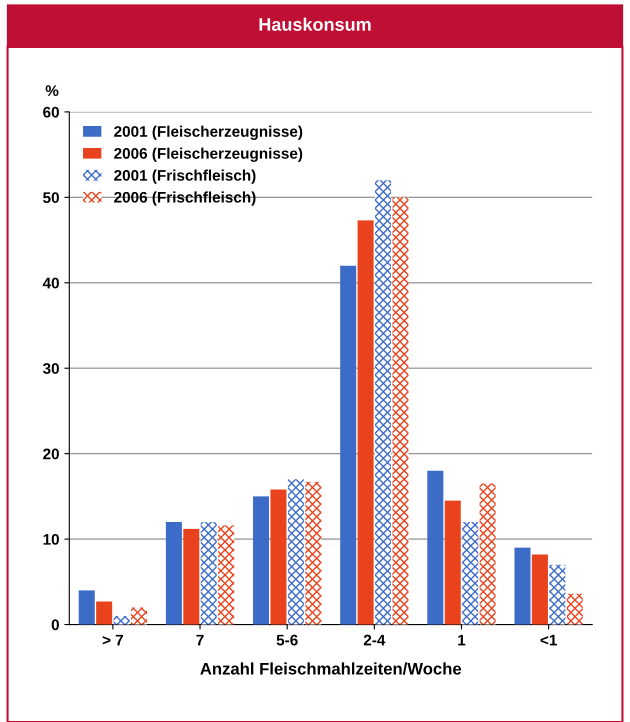 The height and width of the screenshot is (722, 630). Describe the element at coordinates (287, 640) in the screenshot. I see `x-tick-label: 5-6` at that location.